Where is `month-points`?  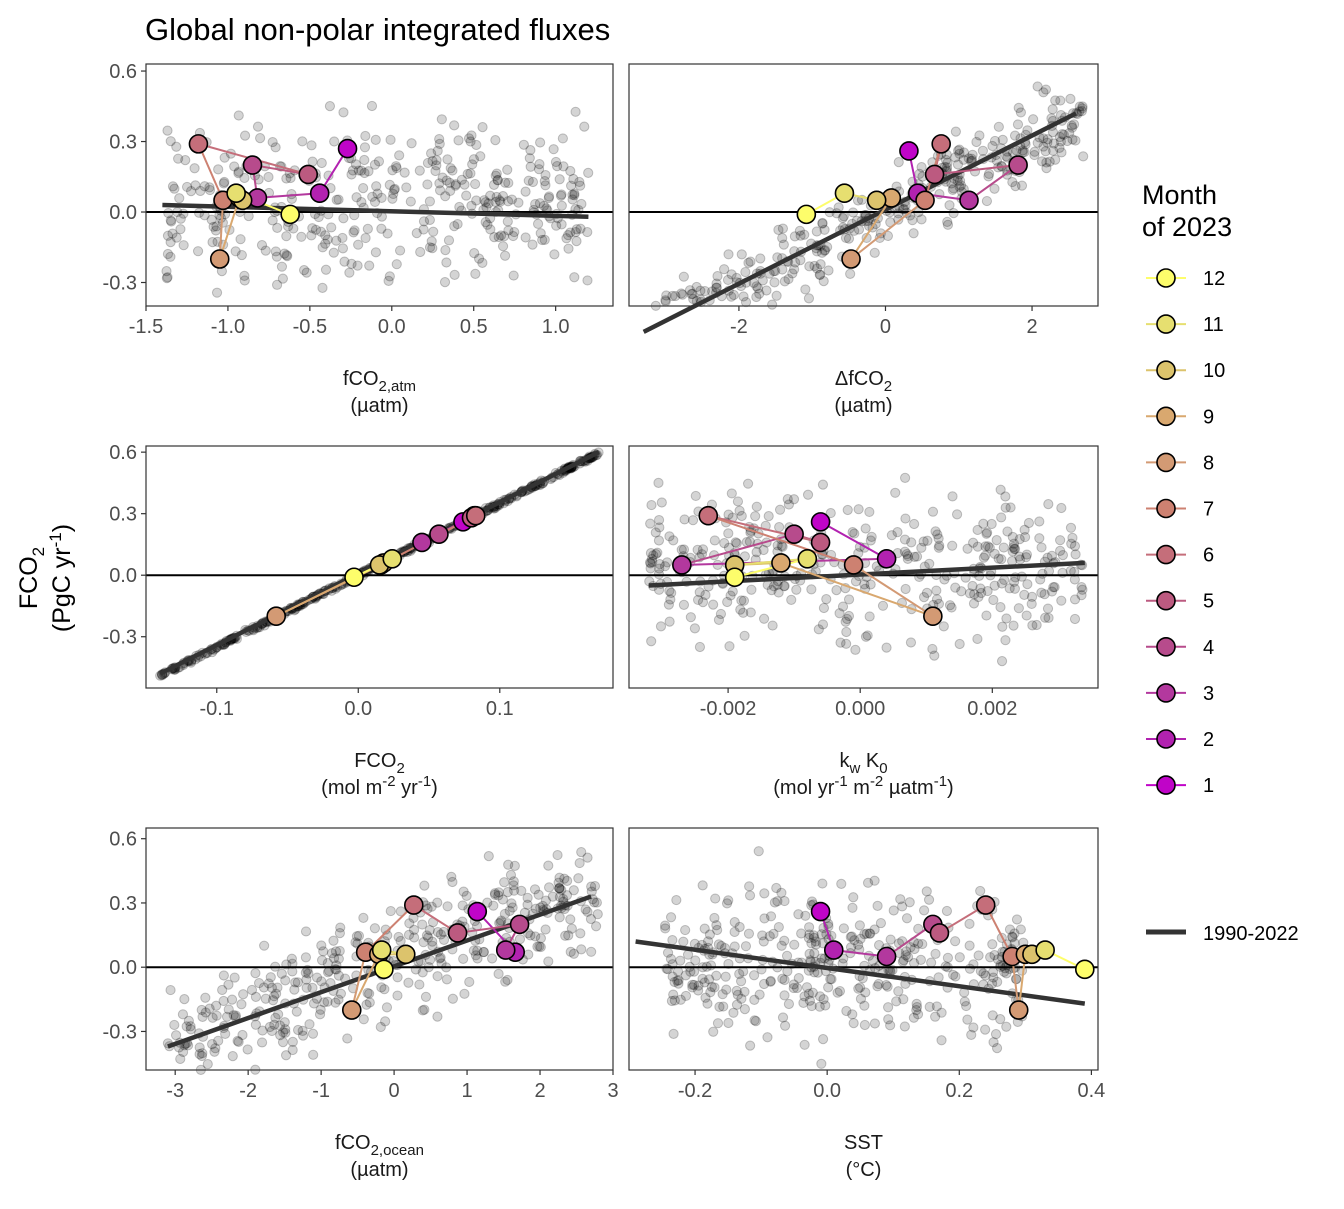 month-points is located at coordinates (912, 201).